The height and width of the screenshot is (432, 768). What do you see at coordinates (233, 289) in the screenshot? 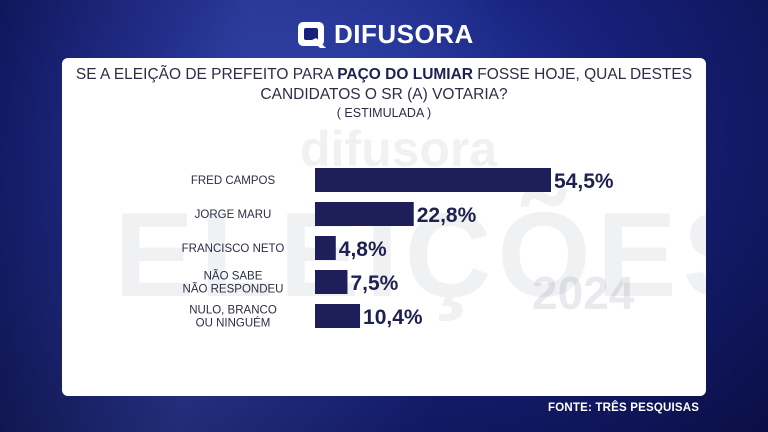
I see `category-label-3-1: NÃO RESPONDEU` at bounding box center [233, 289].